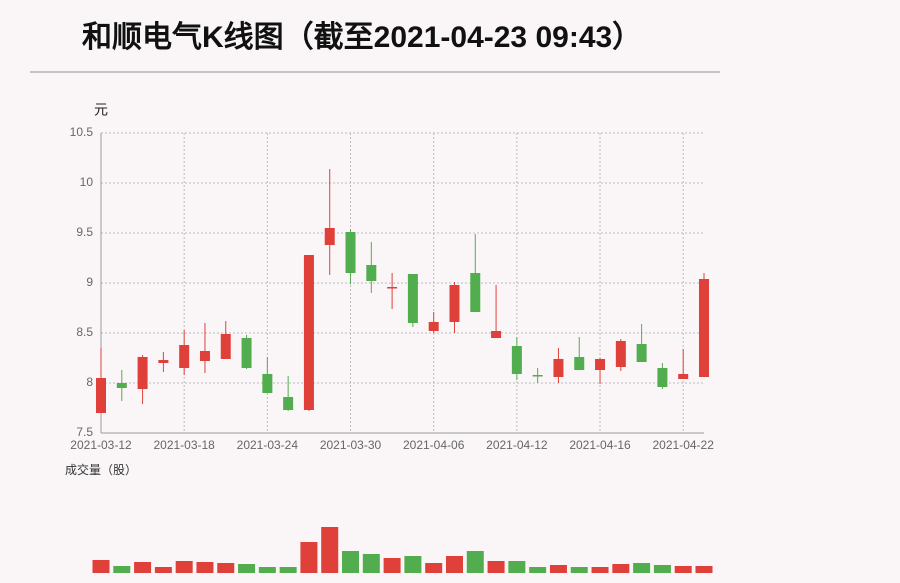 The height and width of the screenshot is (583, 900). What do you see at coordinates (89, 382) in the screenshot?
I see `y-tick-label: 8` at bounding box center [89, 382].